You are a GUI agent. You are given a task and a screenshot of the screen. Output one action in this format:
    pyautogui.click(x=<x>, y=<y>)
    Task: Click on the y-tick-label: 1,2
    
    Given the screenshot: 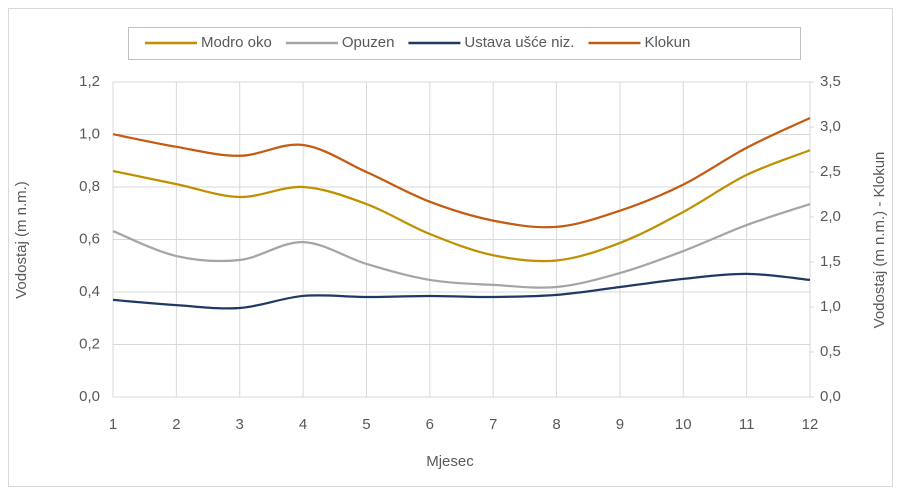 What is the action you would take?
    pyautogui.click(x=89, y=81)
    